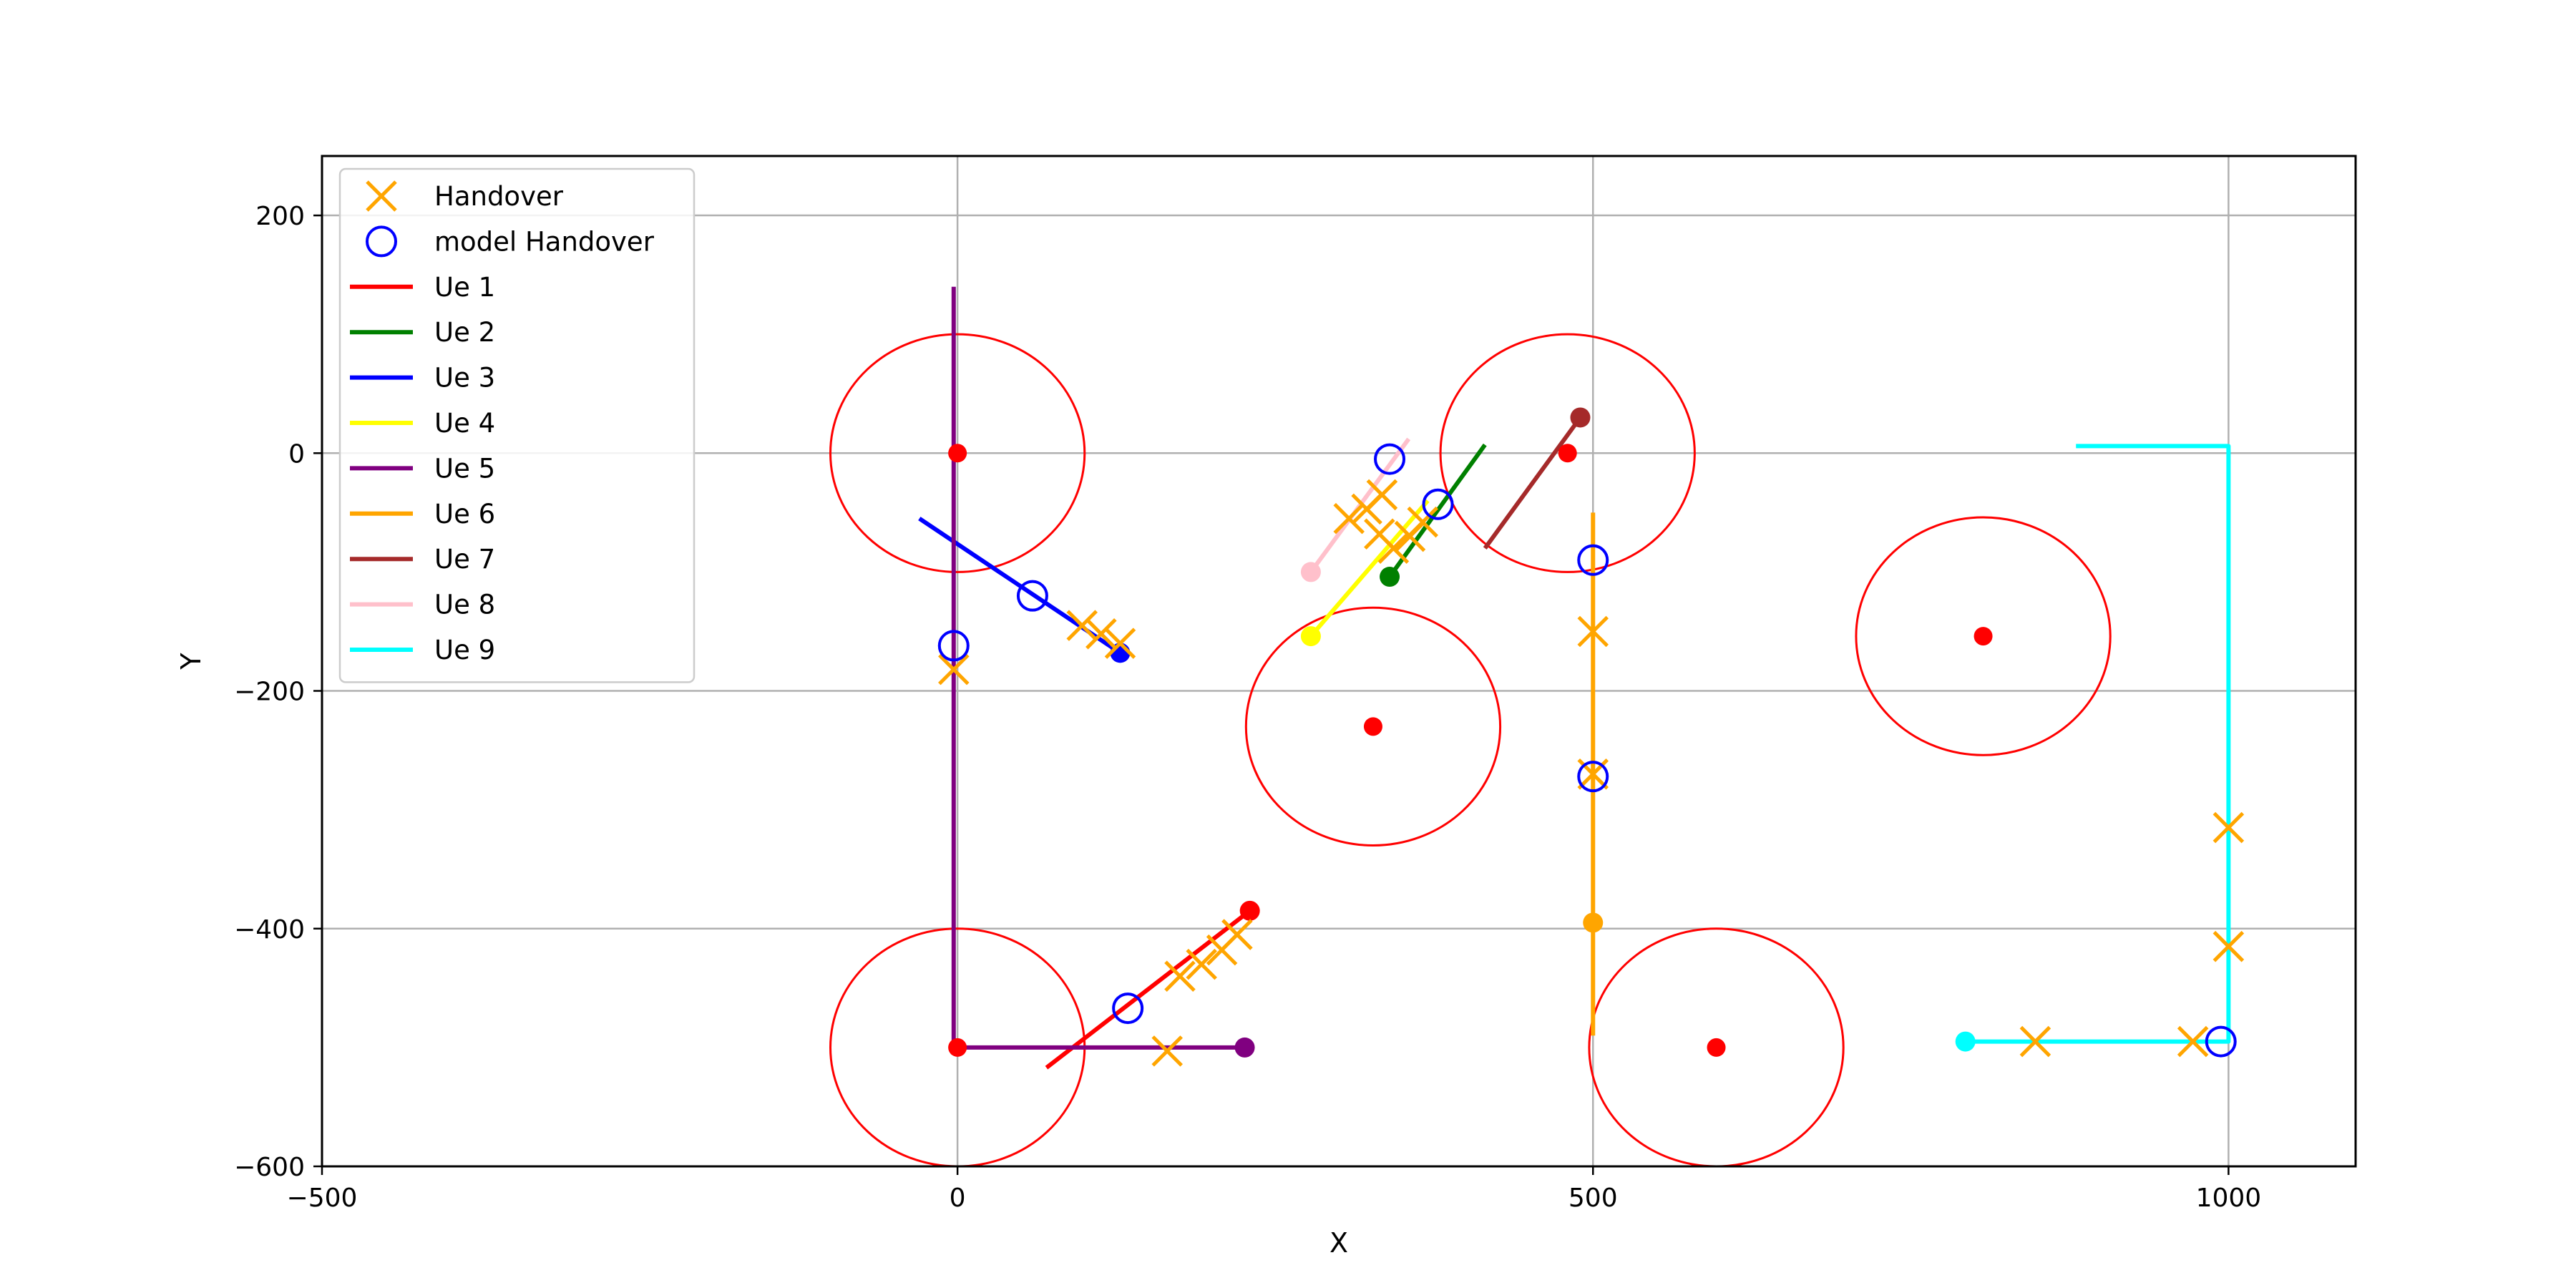 The width and height of the screenshot is (2576, 1288). Describe the element at coordinates (191, 661) in the screenshot. I see `y-axis-label: Y` at that location.